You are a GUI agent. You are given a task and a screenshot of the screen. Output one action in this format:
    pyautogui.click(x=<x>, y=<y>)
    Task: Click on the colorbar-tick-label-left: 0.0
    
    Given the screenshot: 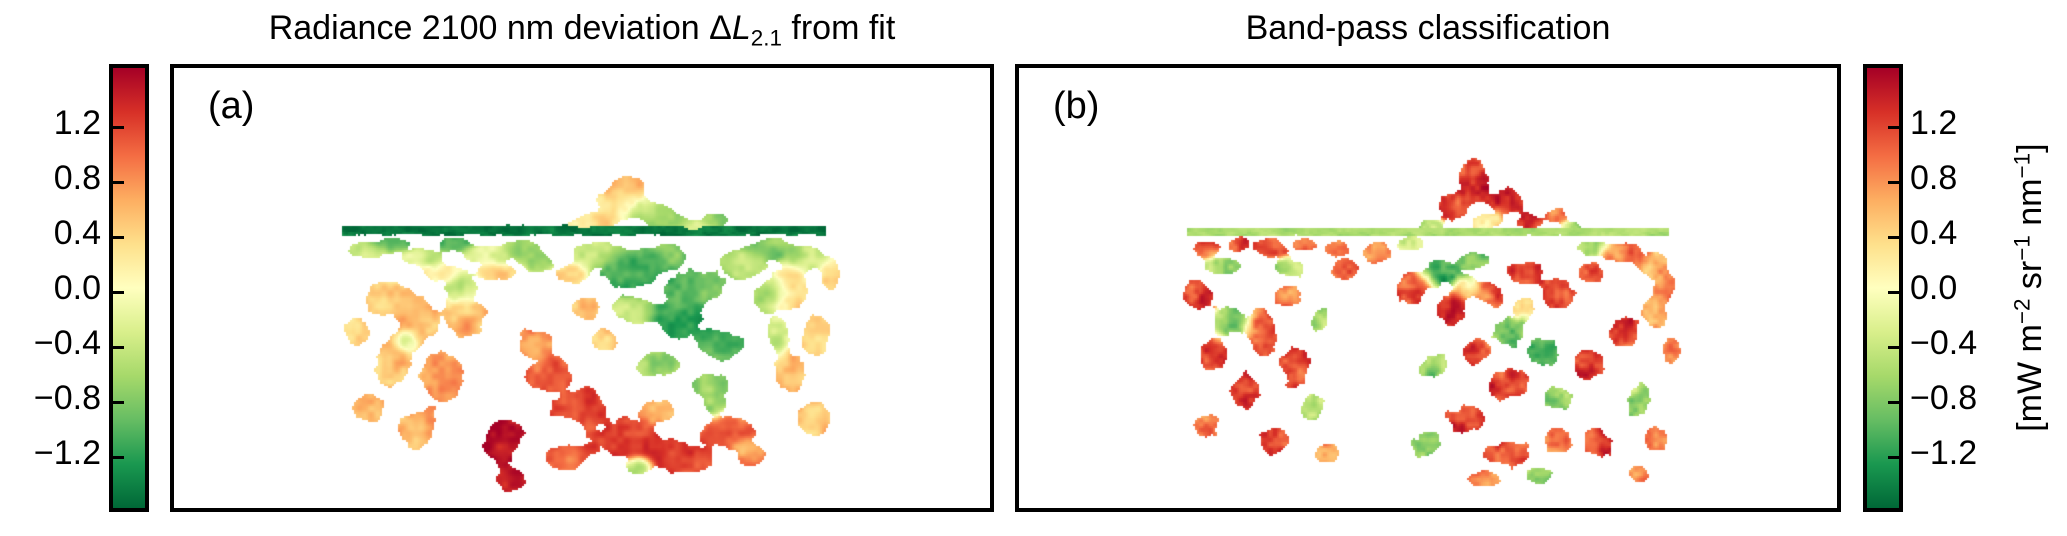 What is the action you would take?
    pyautogui.click(x=77, y=288)
    